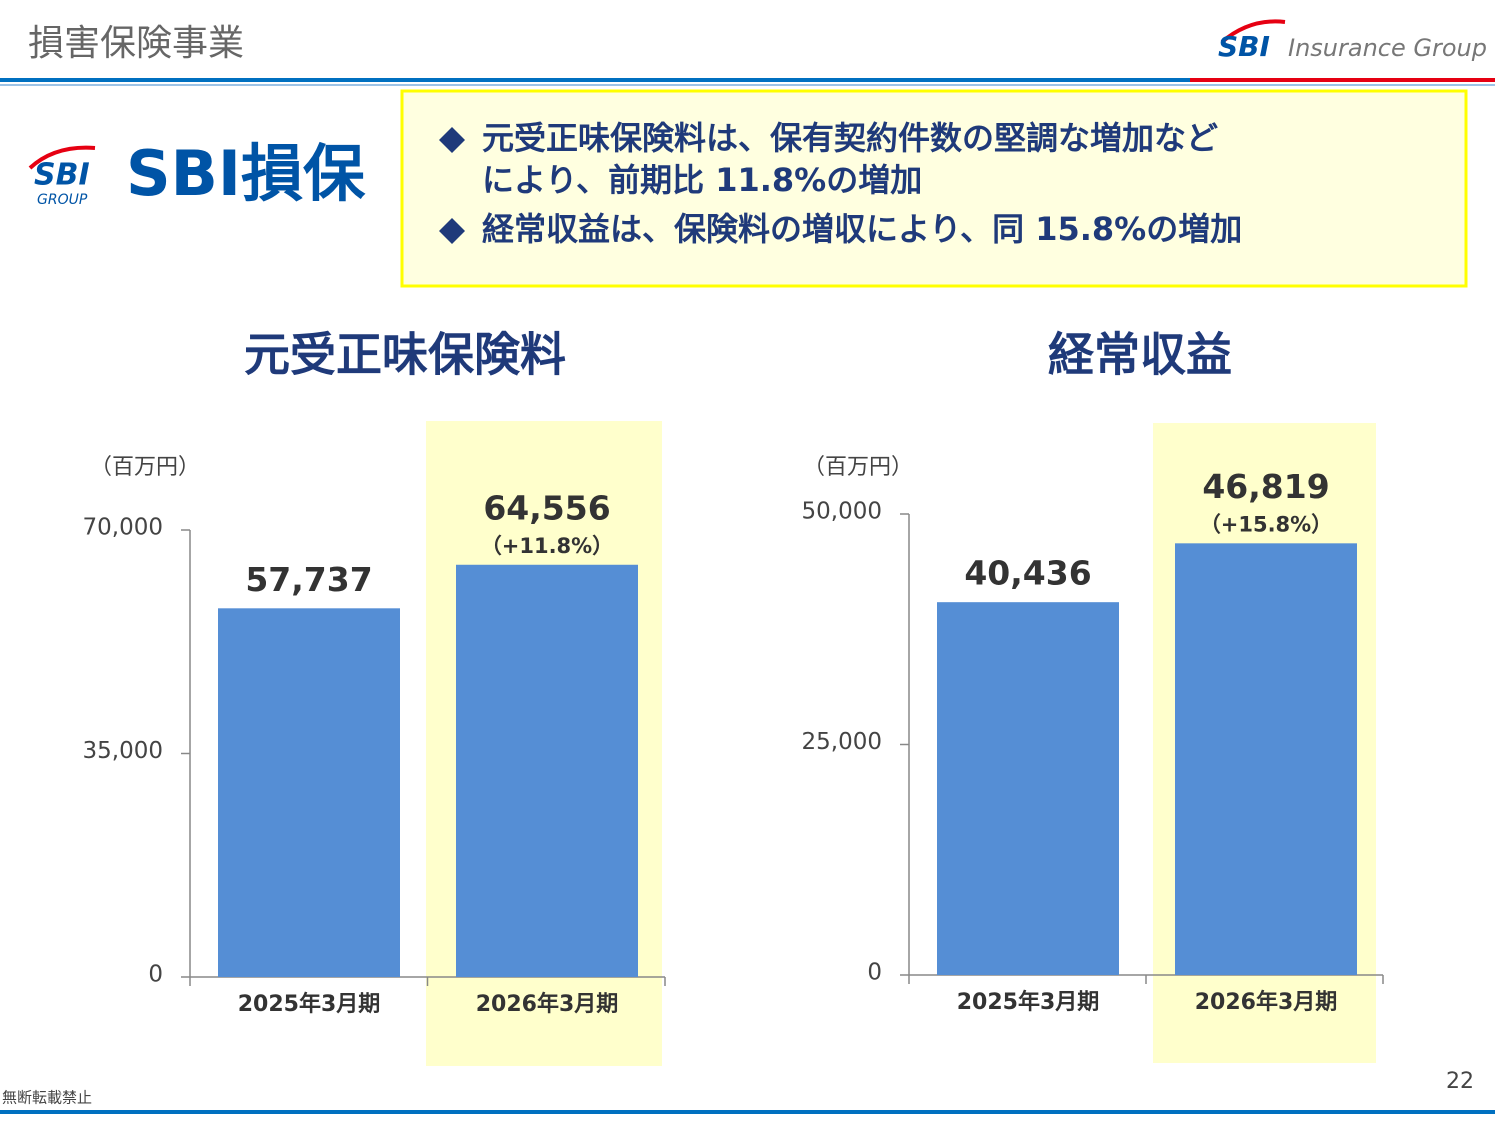 The height and width of the screenshot is (1122, 1495). Describe the element at coordinates (1244, 46) in the screenshot. I see `brand-logo: SBI` at that location.